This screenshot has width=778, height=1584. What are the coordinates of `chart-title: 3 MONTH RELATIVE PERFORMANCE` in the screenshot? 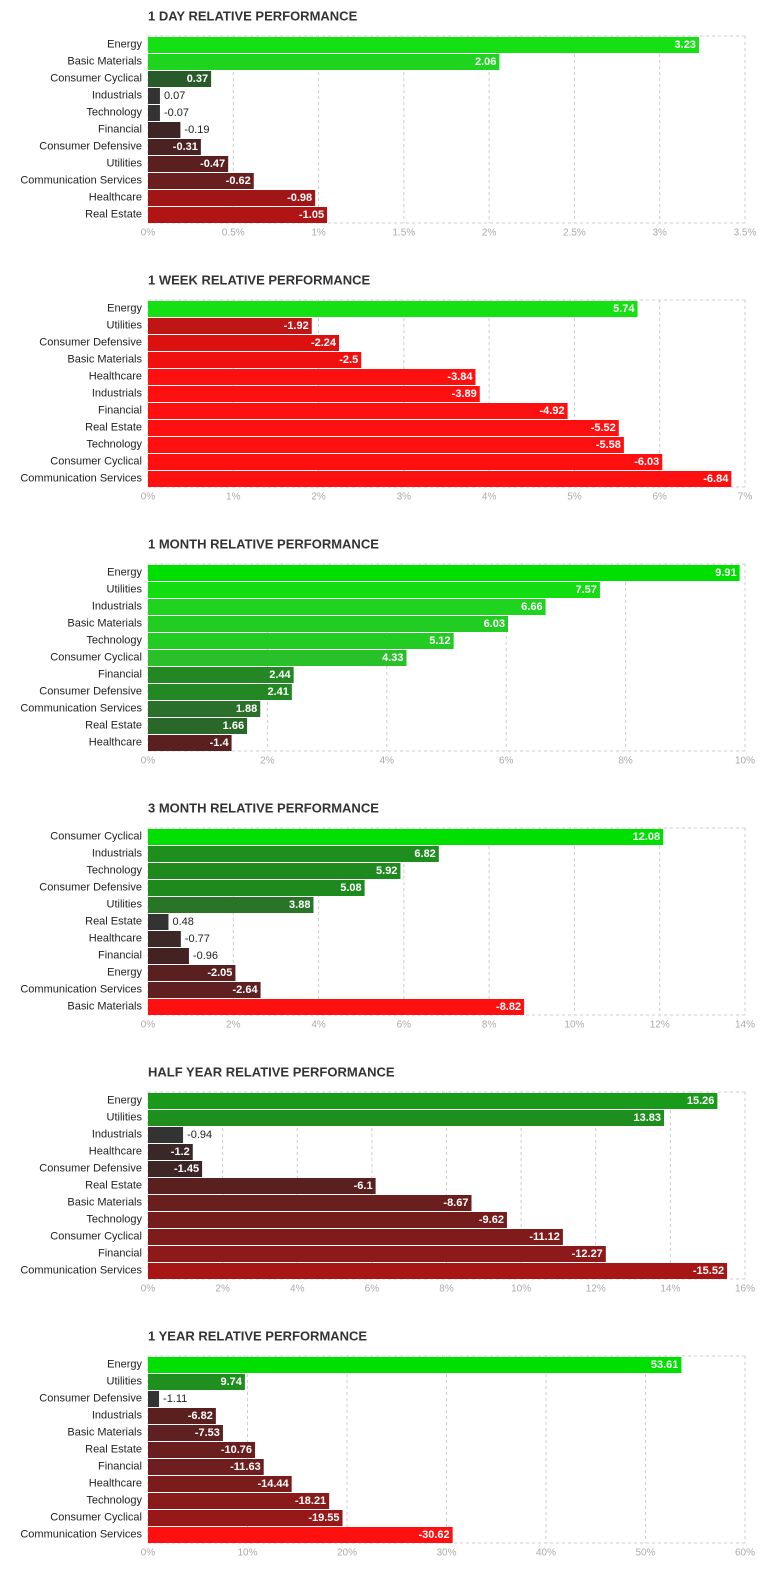 It's located at (263, 807).